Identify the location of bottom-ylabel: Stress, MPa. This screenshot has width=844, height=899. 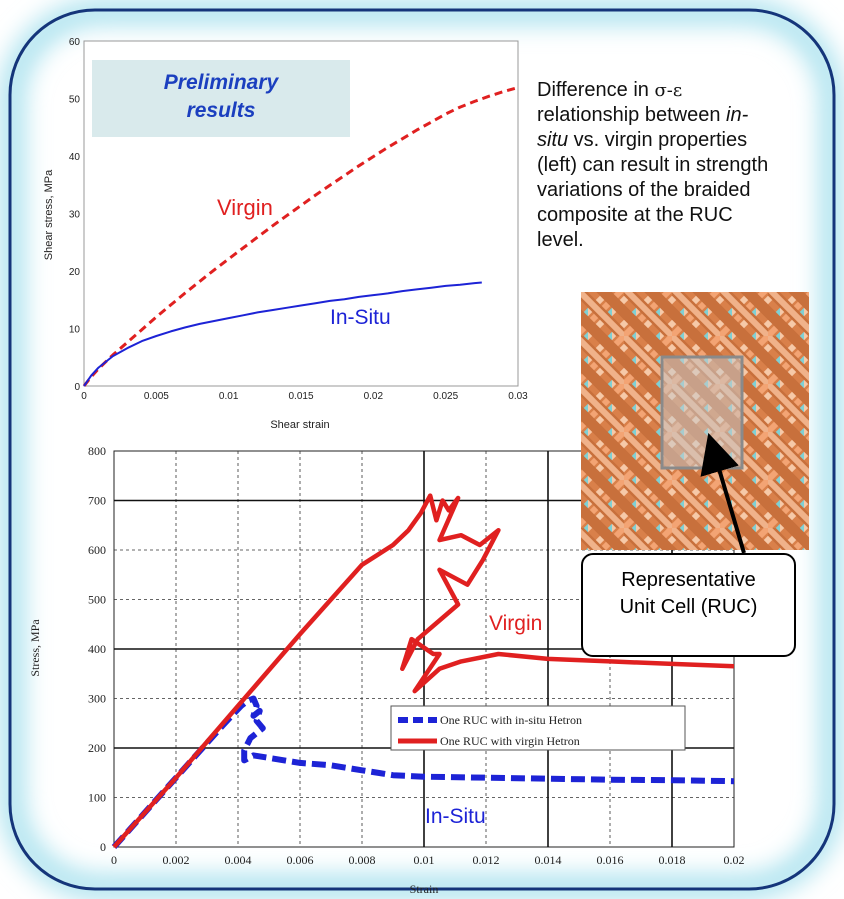
(35, 648).